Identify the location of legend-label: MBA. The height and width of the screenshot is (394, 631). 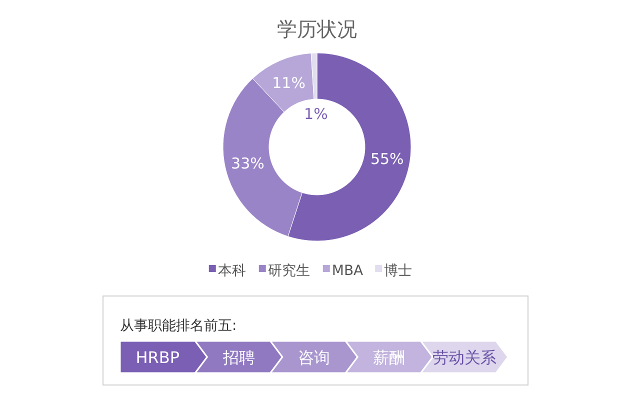
(348, 271).